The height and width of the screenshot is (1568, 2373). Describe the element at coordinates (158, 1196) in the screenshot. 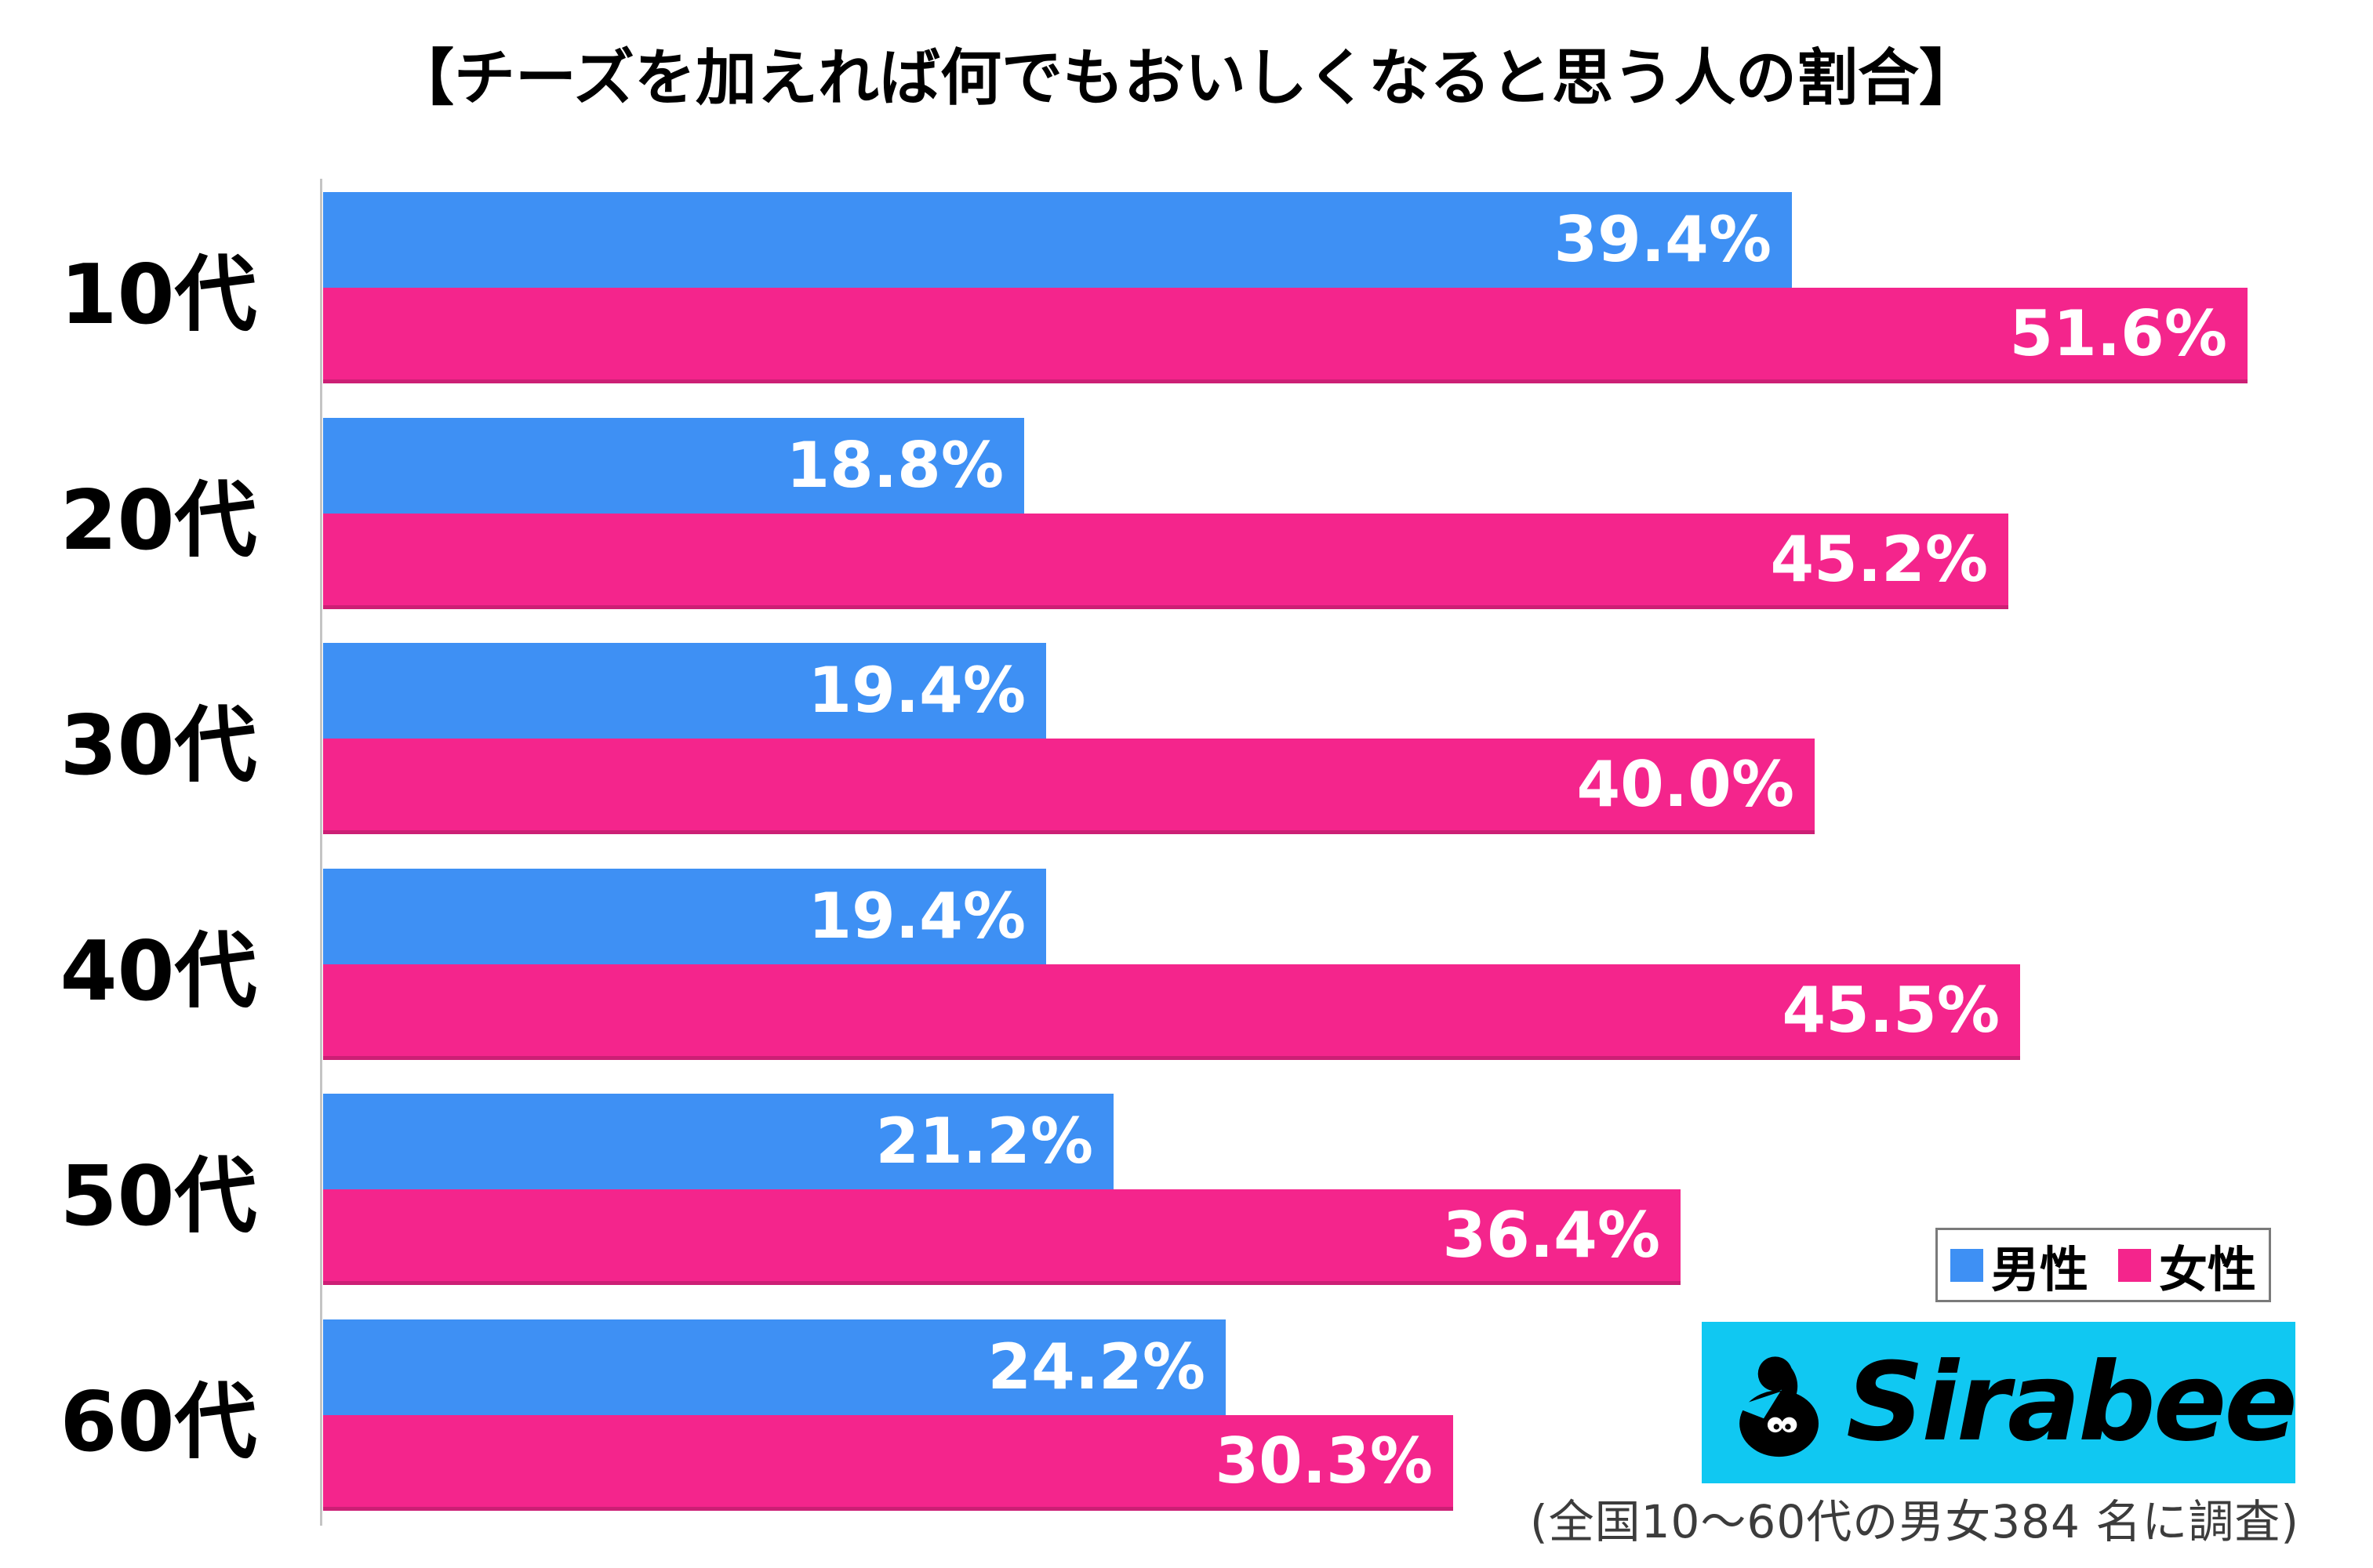

I see `age-label-50代: 50代` at that location.